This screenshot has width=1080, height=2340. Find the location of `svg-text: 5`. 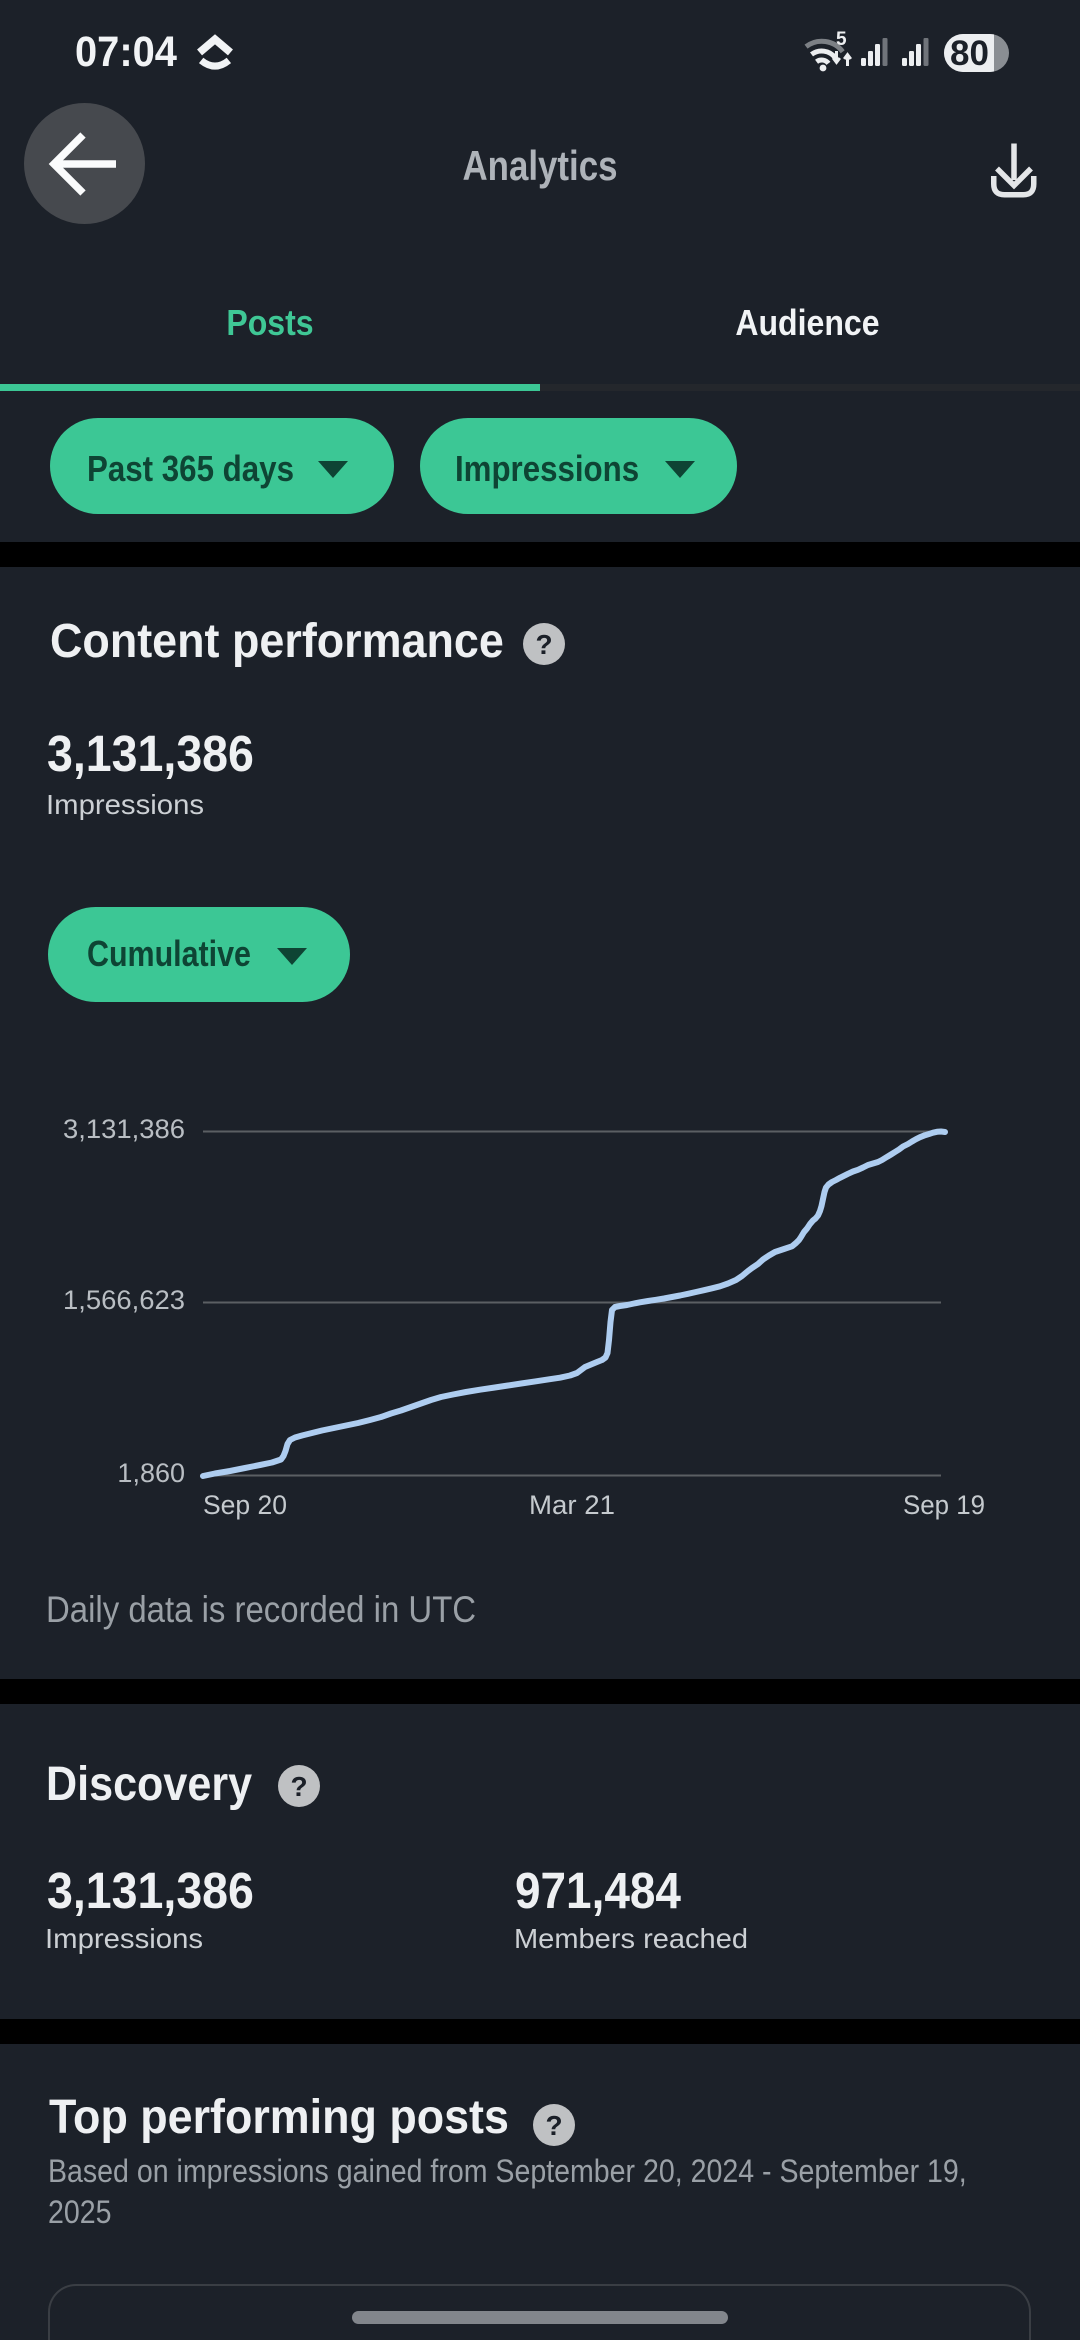

svg-text: 5 is located at coordinates (841, 39).